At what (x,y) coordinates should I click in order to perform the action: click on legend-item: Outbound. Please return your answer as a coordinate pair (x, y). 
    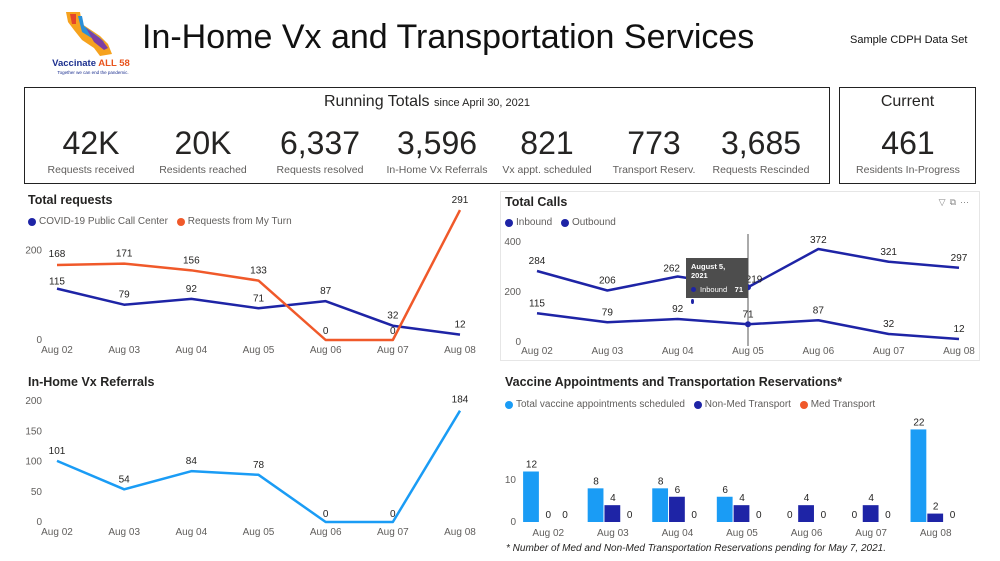
    Looking at the image, I should click on (588, 222).